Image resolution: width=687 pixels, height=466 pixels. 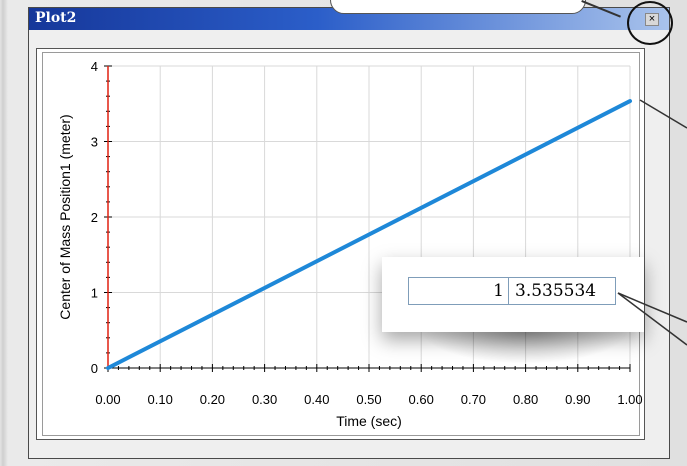 I want to click on y-tick-label: 3, so click(x=94, y=142).